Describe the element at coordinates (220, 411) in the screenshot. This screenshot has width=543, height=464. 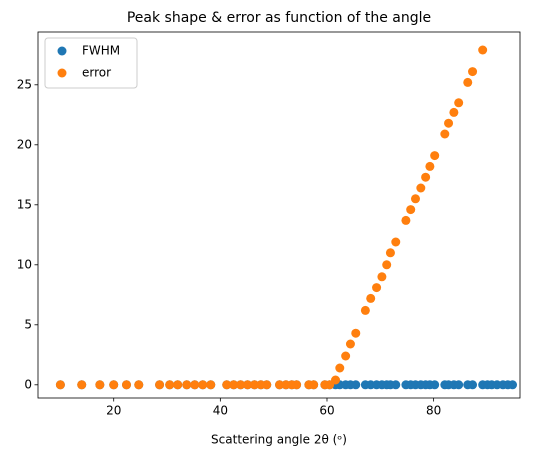
I see `x-tick-label: 40` at that location.